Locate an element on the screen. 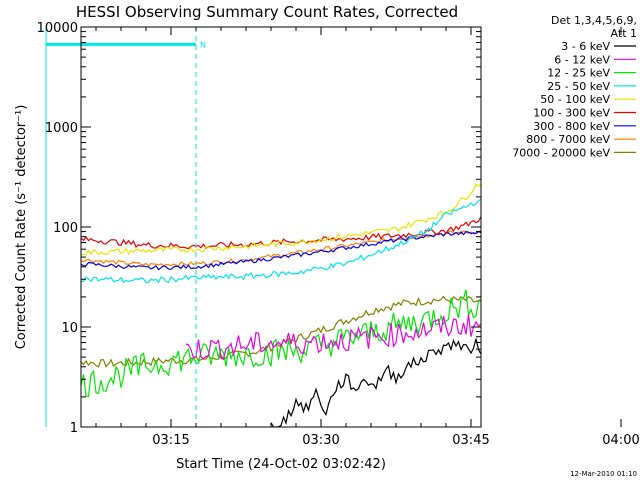  legend-label: 7000 - 20000 keV is located at coordinates (561, 152).